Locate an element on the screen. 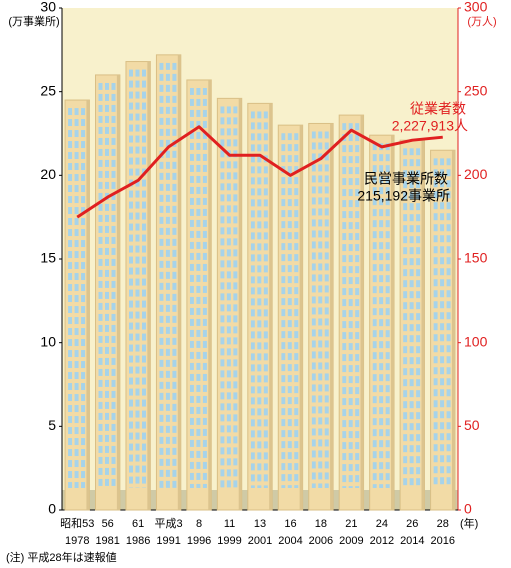 The height and width of the screenshot is (568, 511). line-value-label: 2,227,913人 is located at coordinates (430, 126).